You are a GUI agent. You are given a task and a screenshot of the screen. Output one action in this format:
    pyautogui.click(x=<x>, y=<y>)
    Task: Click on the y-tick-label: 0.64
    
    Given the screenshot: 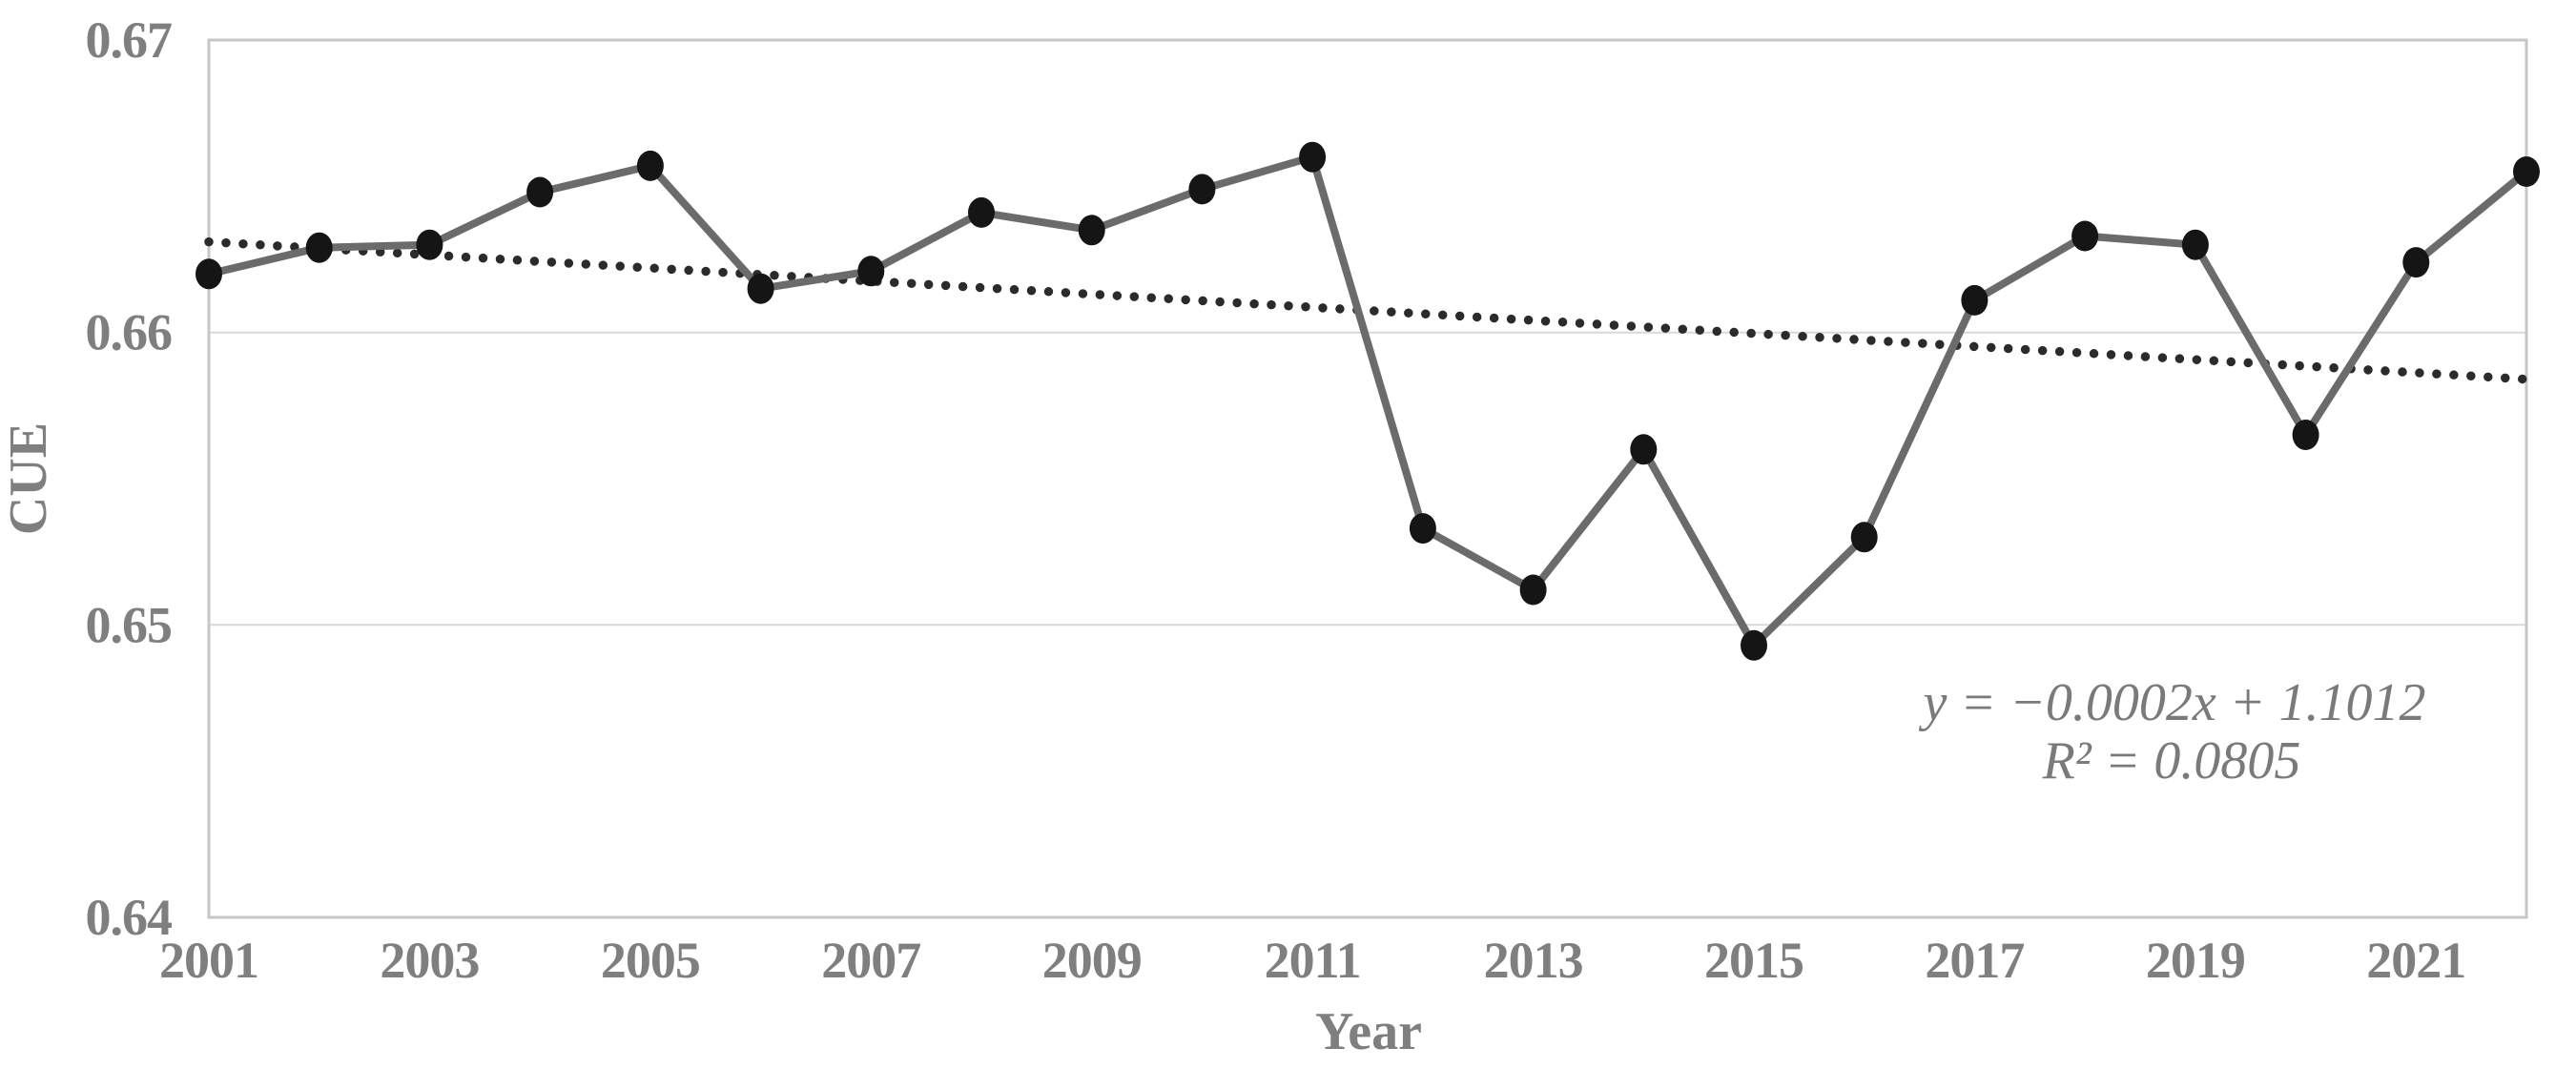 What is the action you would take?
    pyautogui.click(x=129, y=917)
    